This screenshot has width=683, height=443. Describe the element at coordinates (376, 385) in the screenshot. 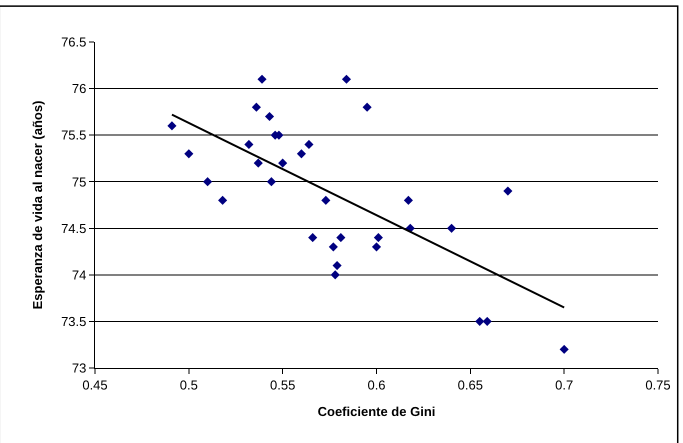

I see `x-tick-label: 0.6` at that location.